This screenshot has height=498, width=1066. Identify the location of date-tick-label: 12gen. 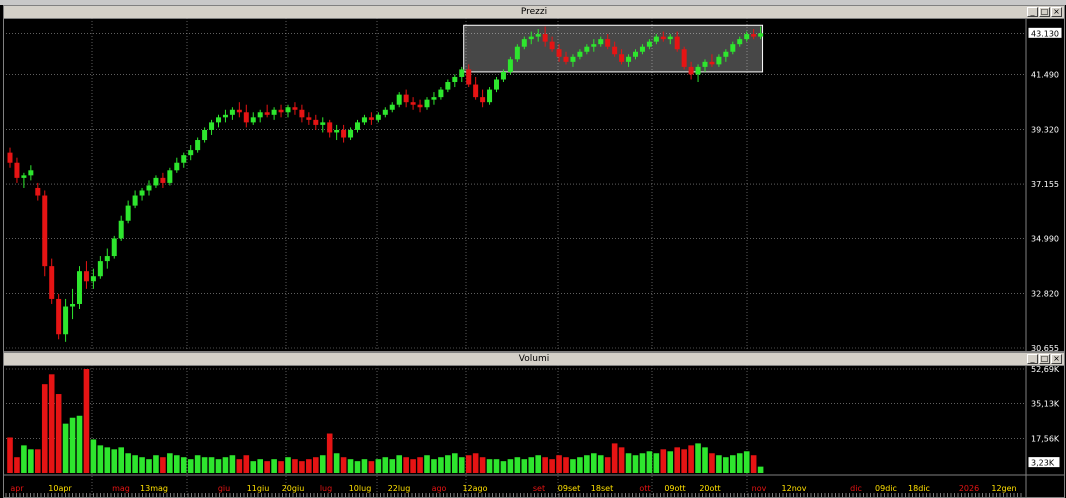
(1003, 488).